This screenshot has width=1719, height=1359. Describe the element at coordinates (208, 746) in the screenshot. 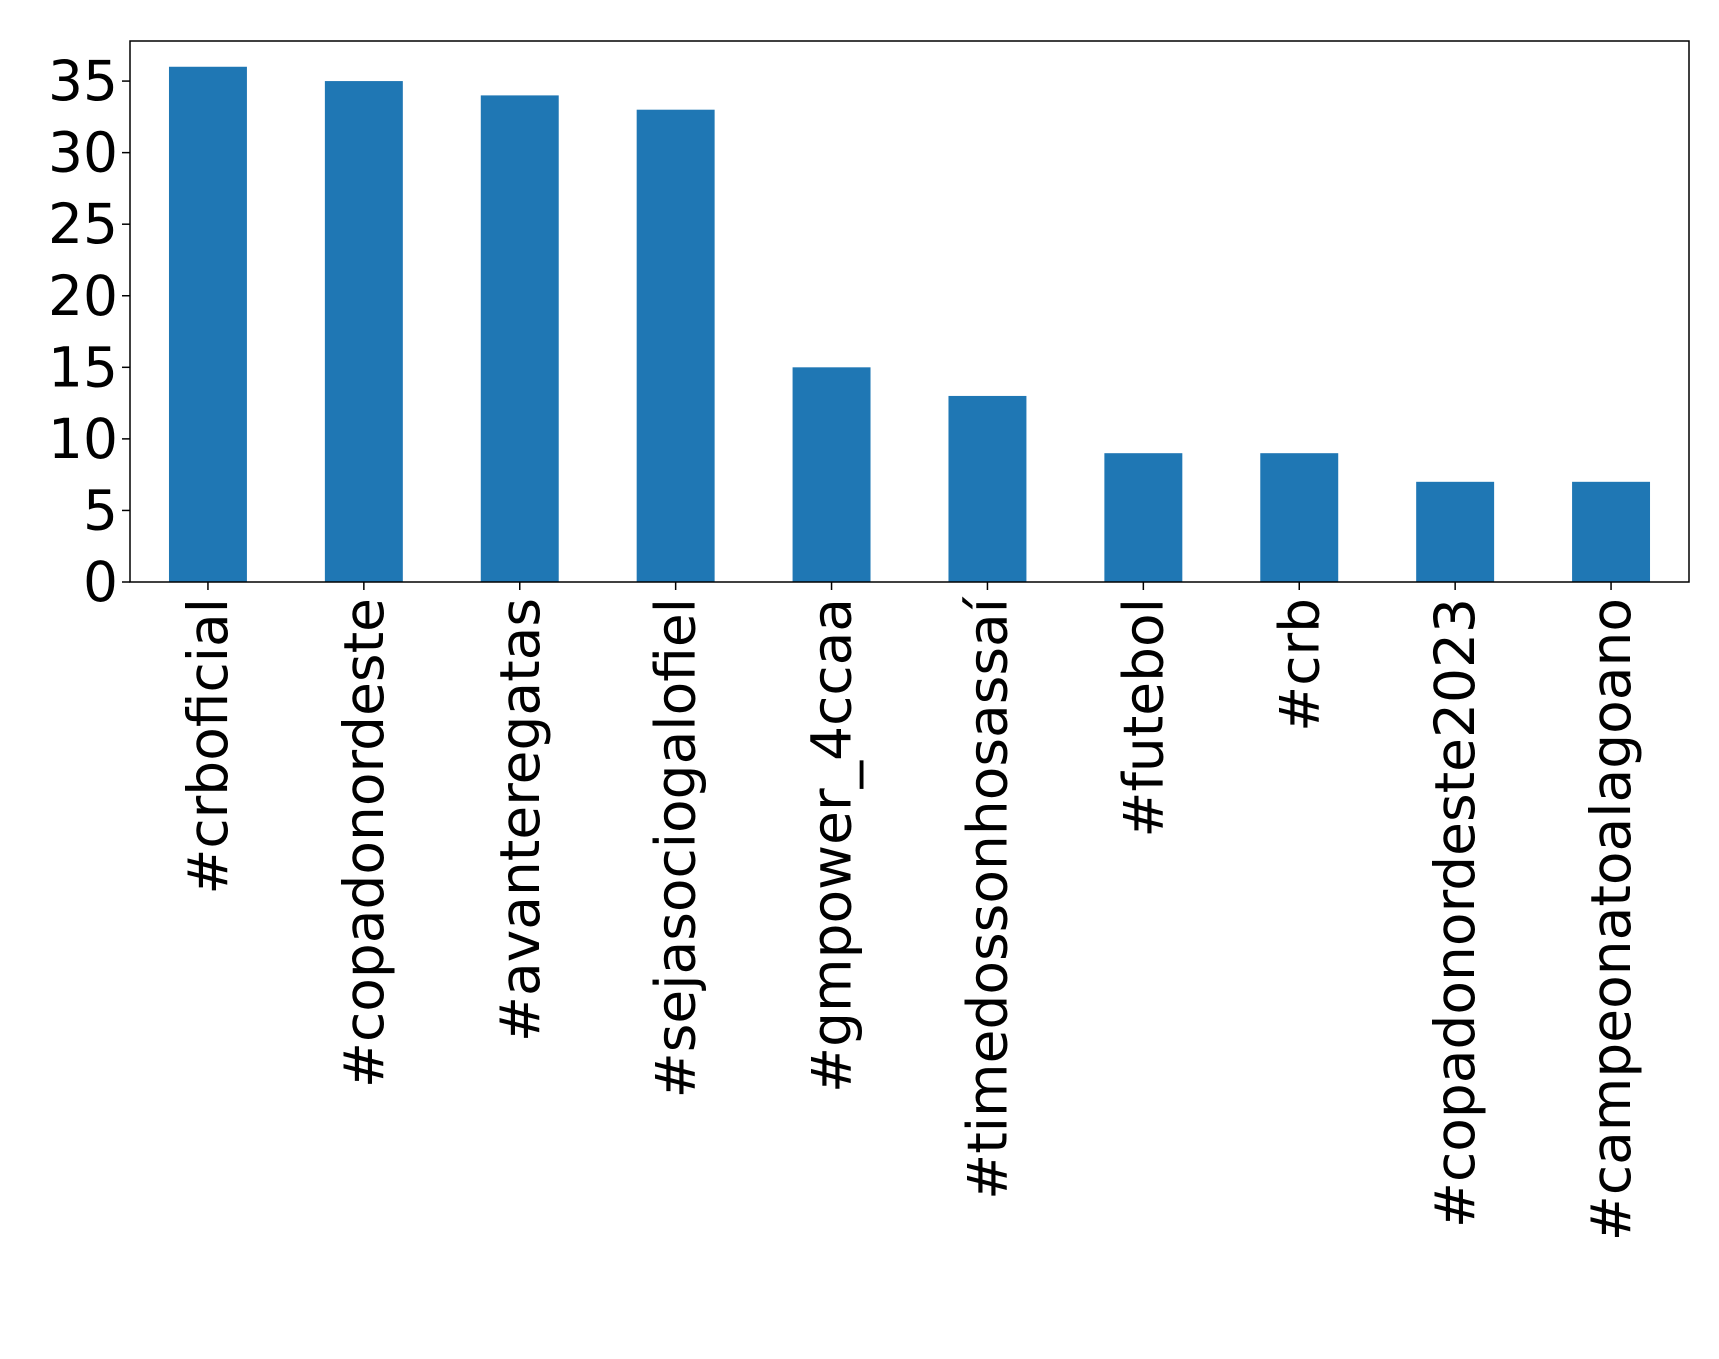

I see `x-tick-label-0: #crboficial` at that location.